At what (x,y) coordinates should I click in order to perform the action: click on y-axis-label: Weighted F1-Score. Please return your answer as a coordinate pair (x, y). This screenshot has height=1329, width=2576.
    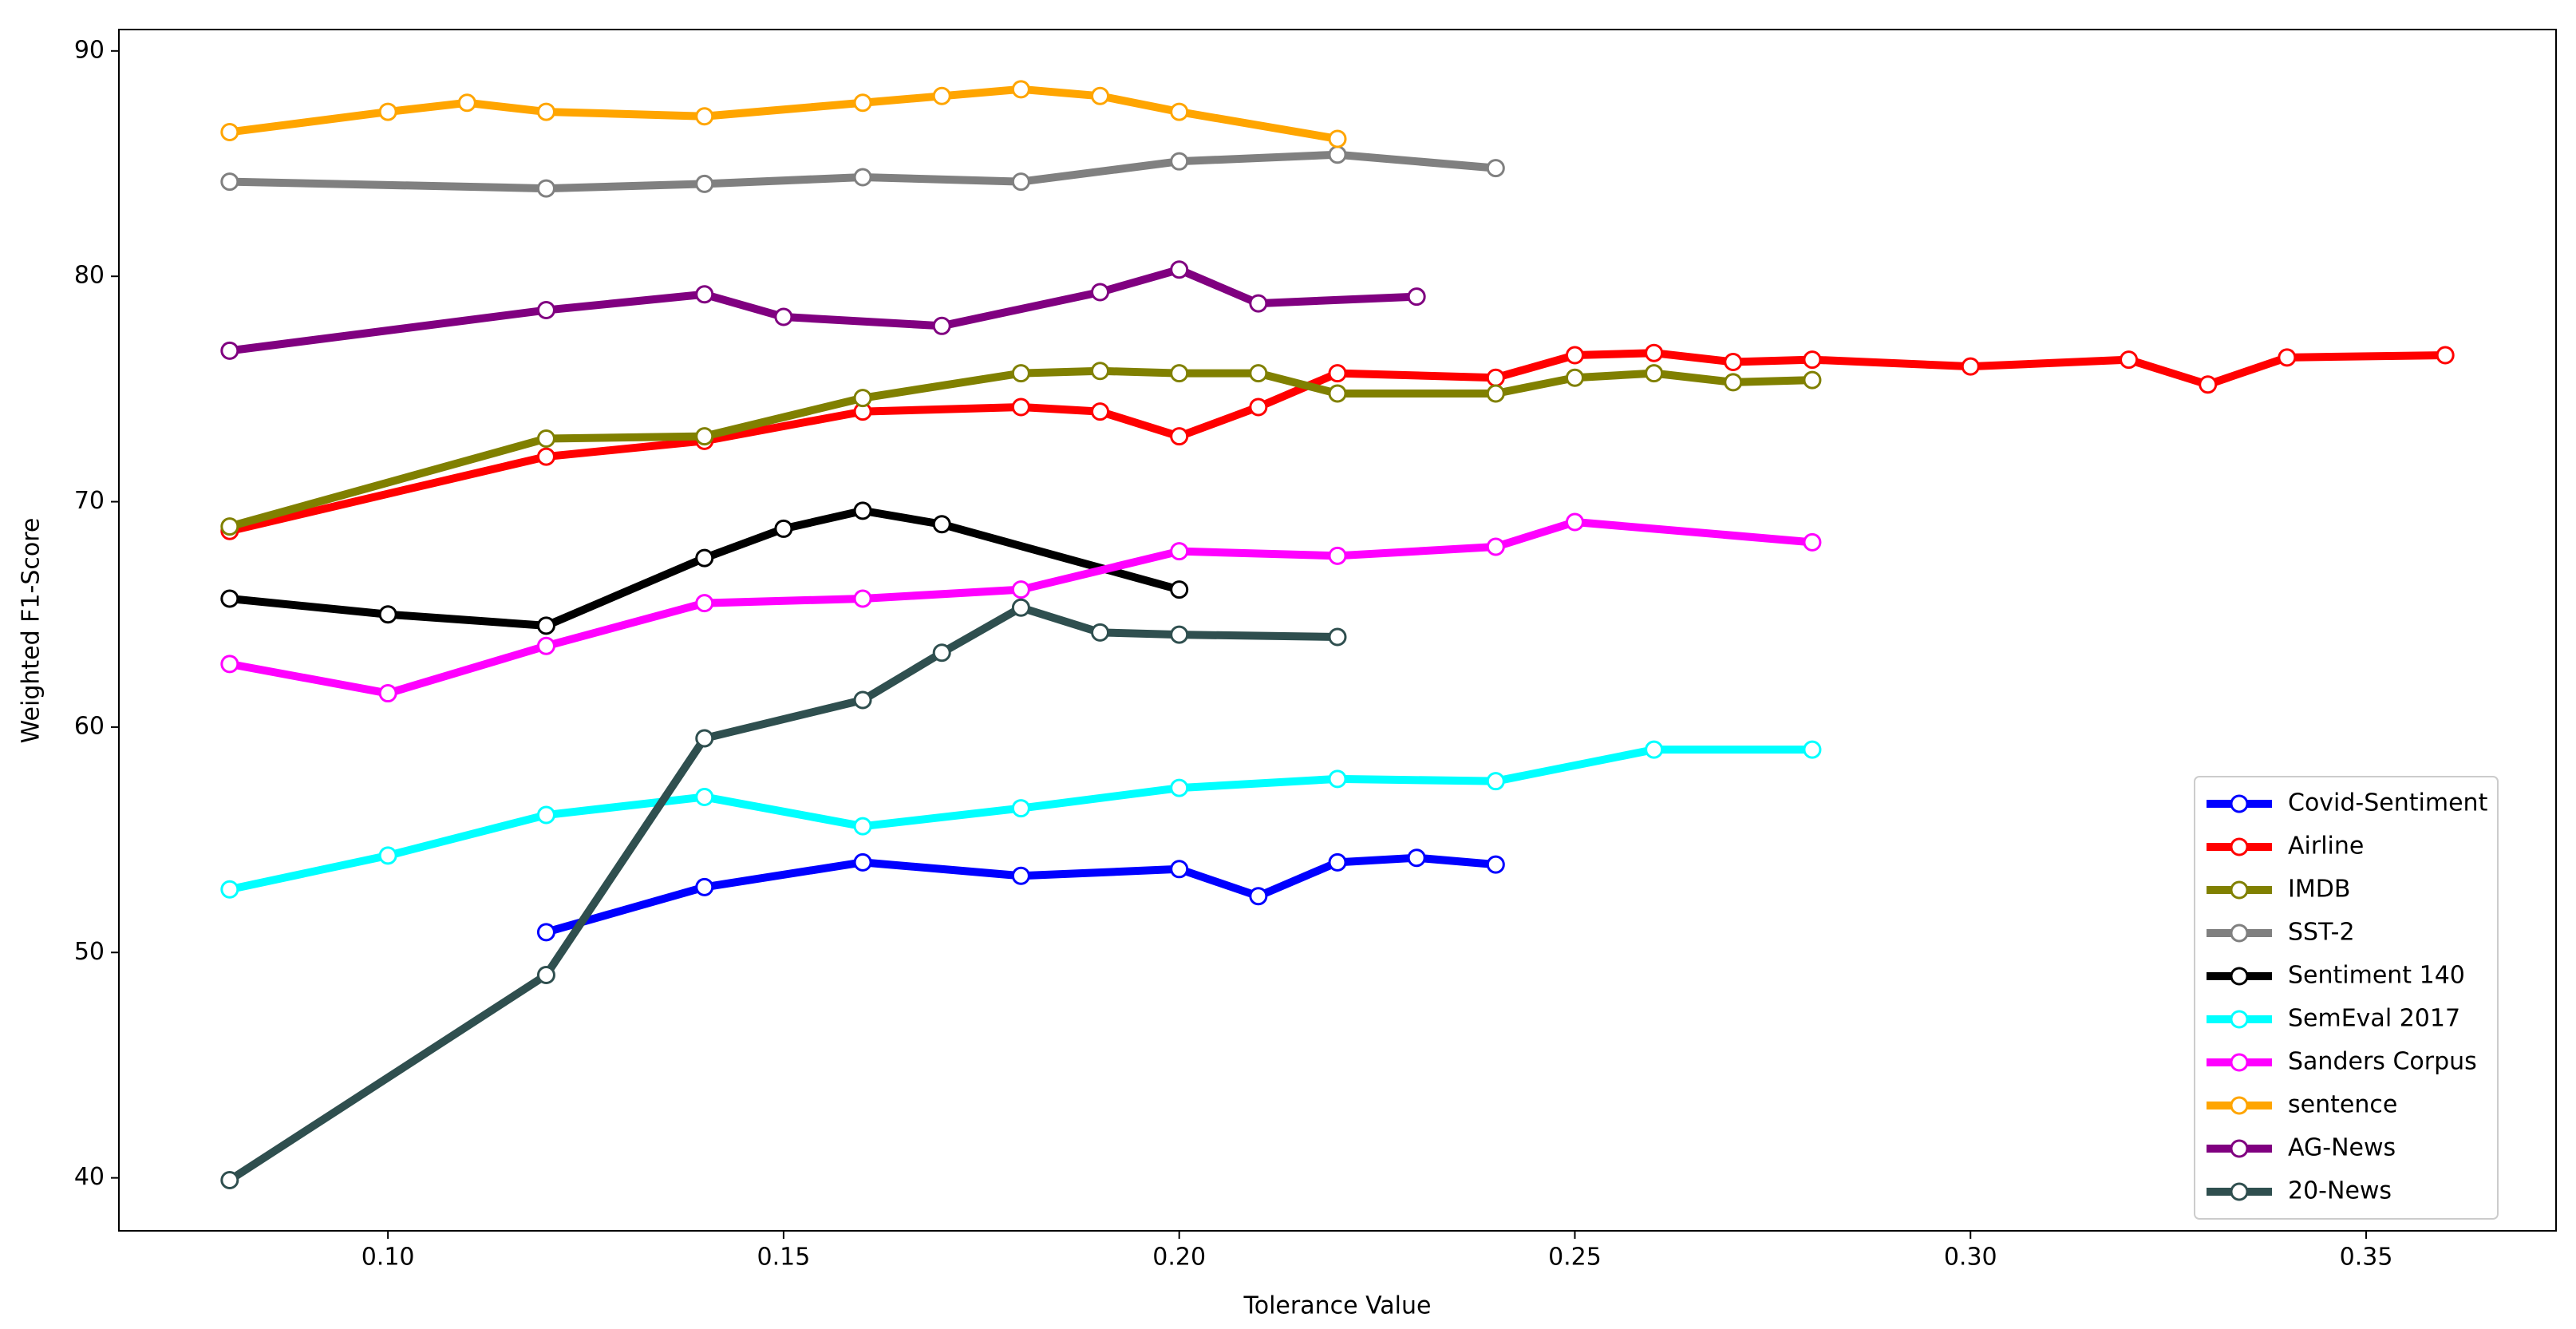
    Looking at the image, I should click on (31, 631).